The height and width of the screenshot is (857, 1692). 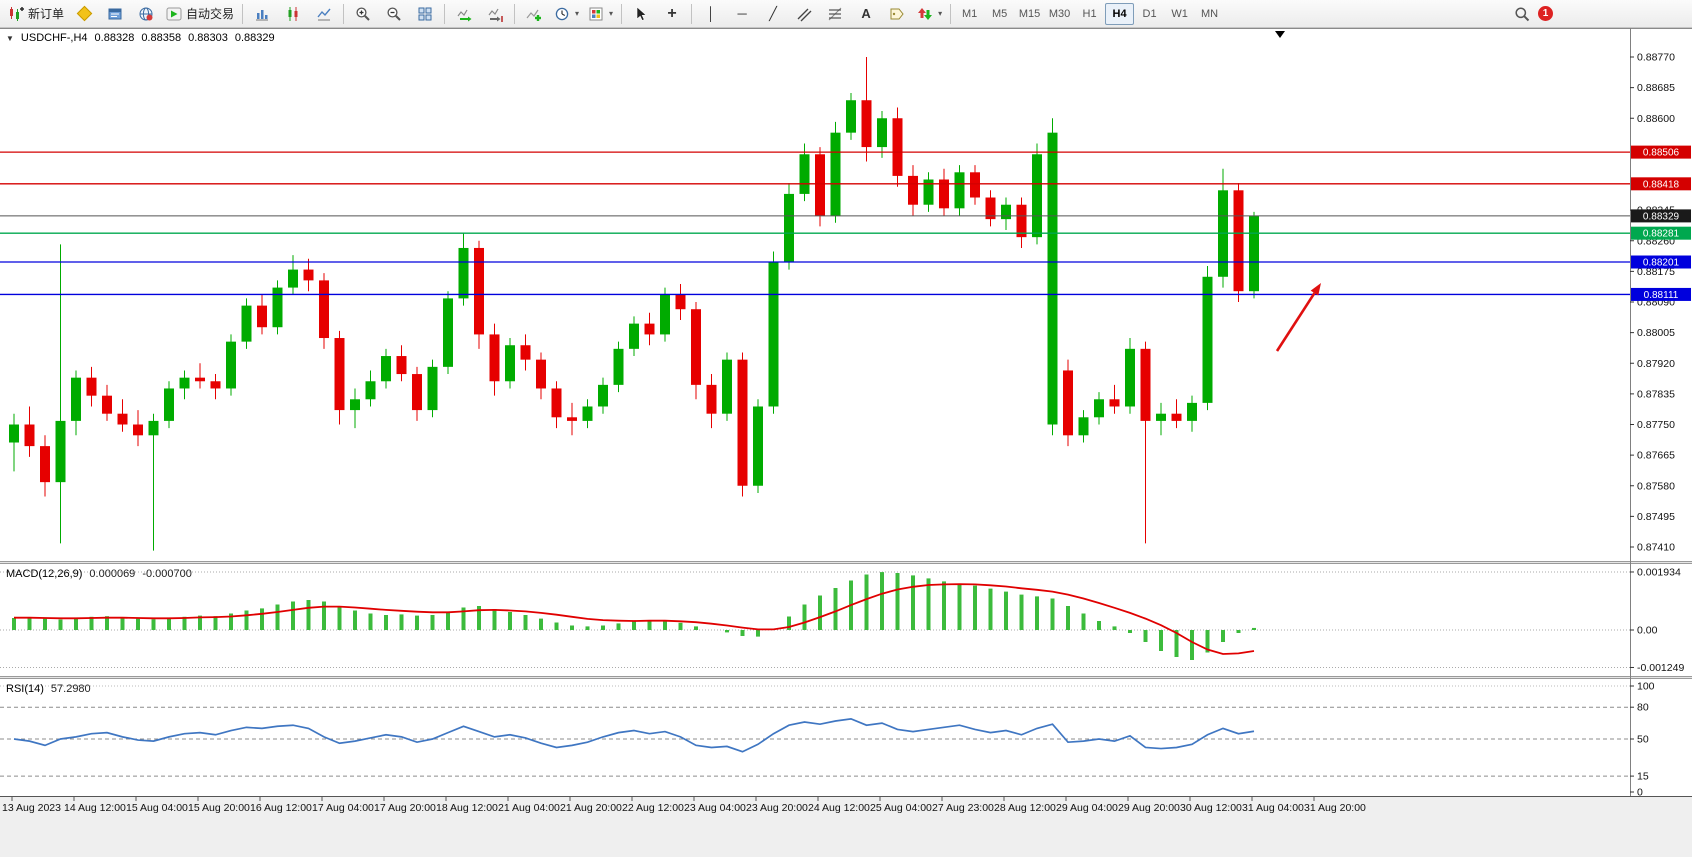 I want to click on label-tag-icon, so click(x=897, y=13).